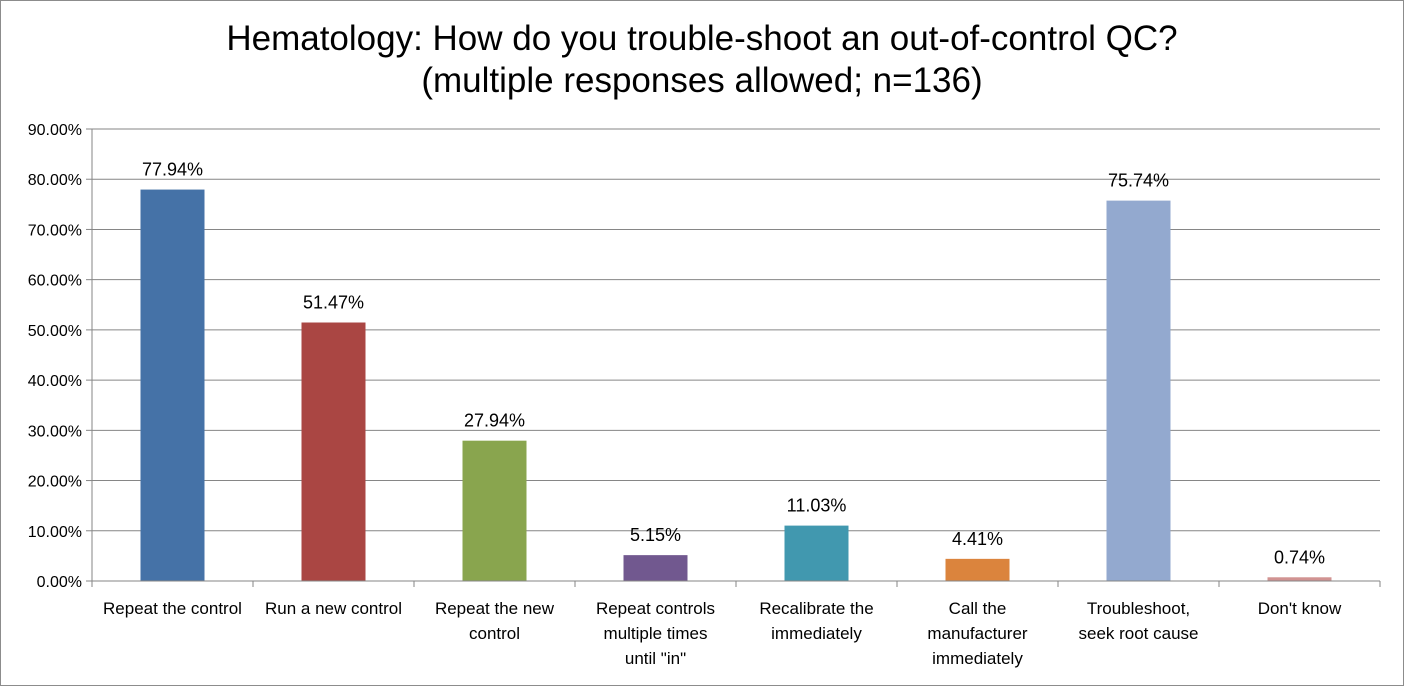 Image resolution: width=1404 pixels, height=686 pixels. I want to click on data-label: 5.15%, so click(655, 535).